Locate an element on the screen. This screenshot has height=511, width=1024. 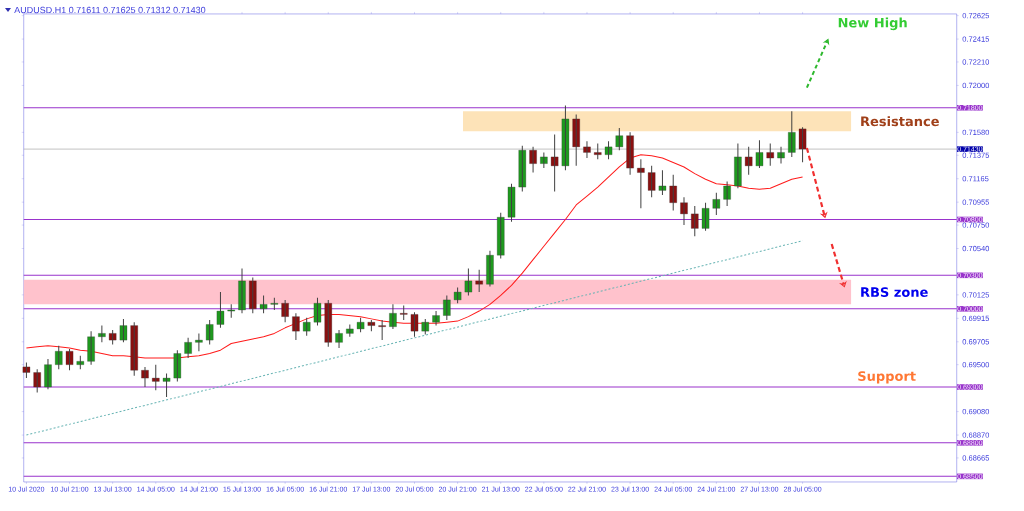
text: New High is located at coordinates (872, 24).